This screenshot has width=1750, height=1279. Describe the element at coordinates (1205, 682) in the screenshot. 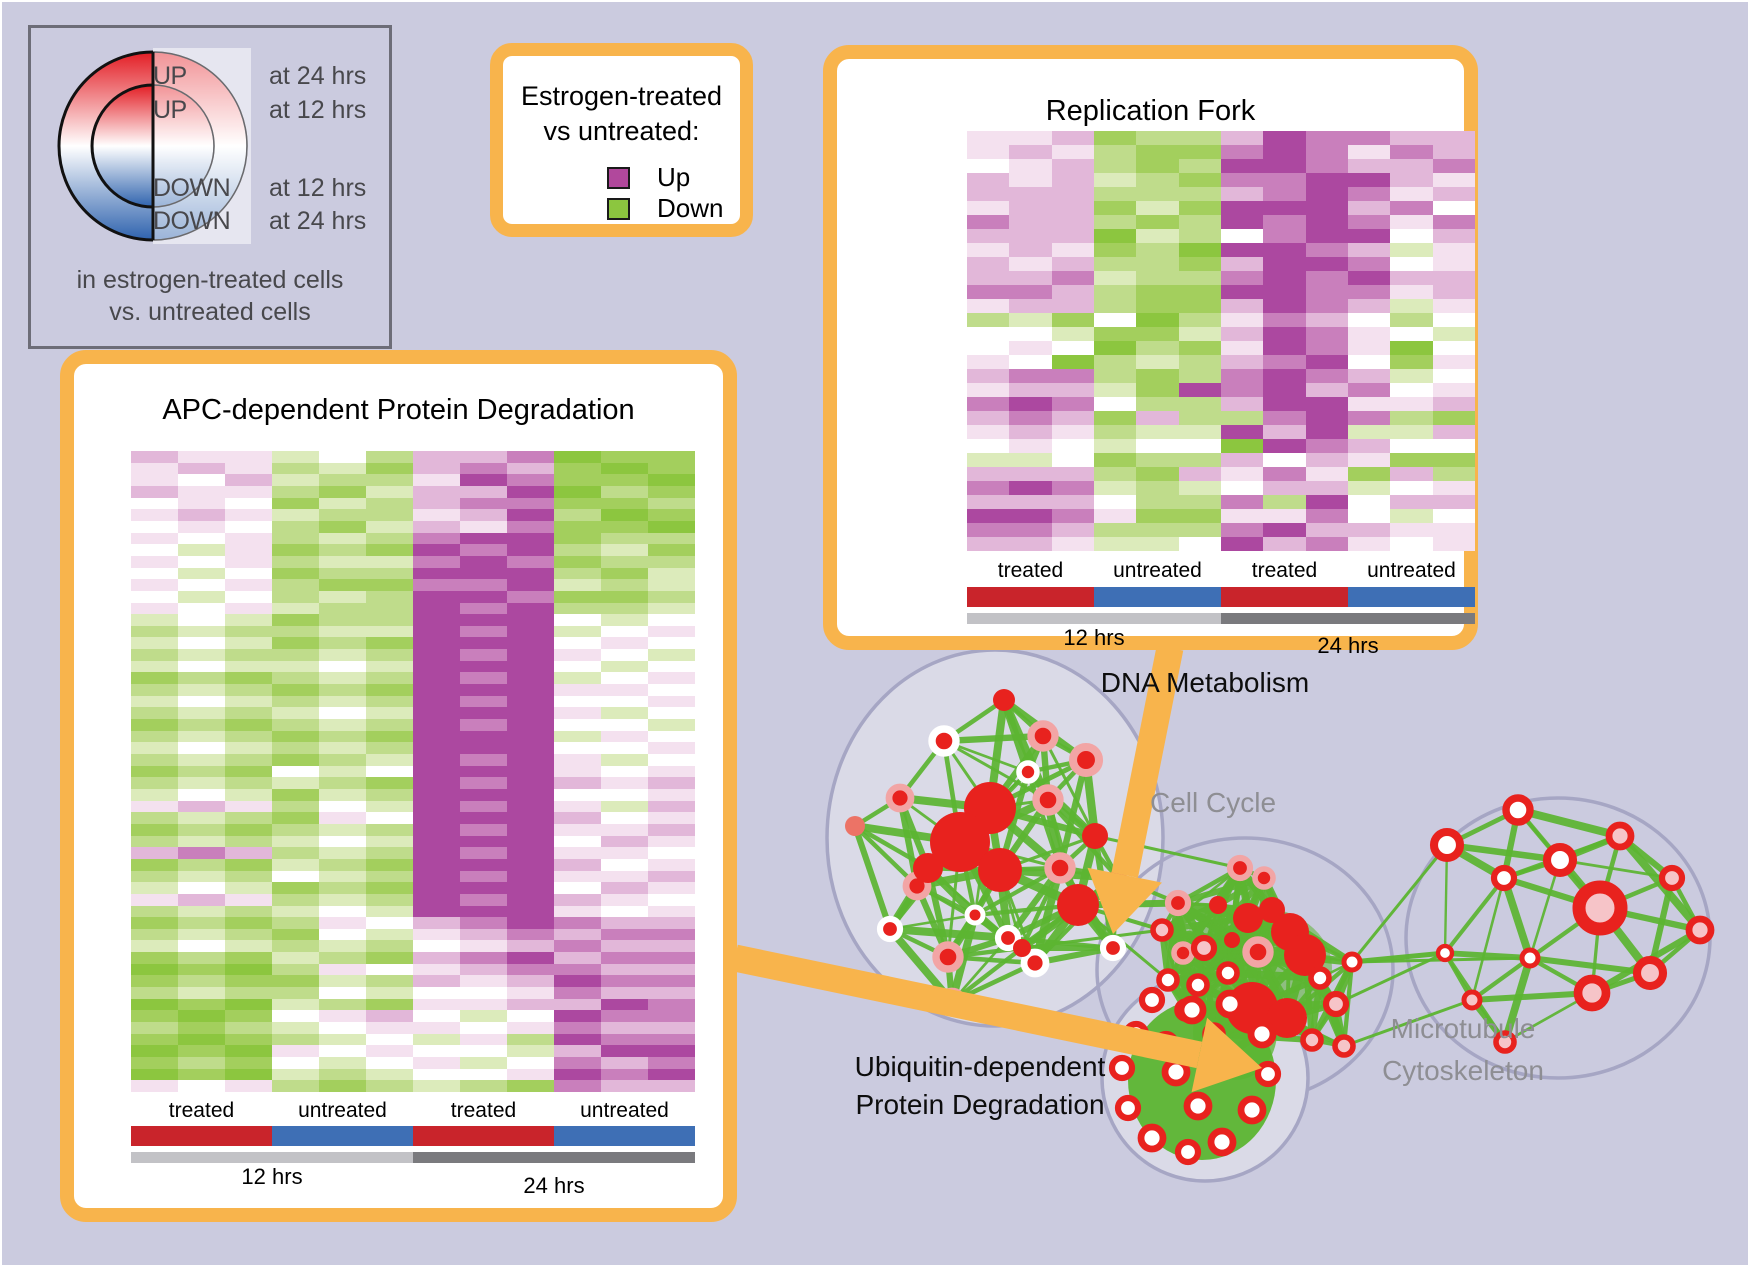

I see `cluster-label: DNA Metabolism` at that location.